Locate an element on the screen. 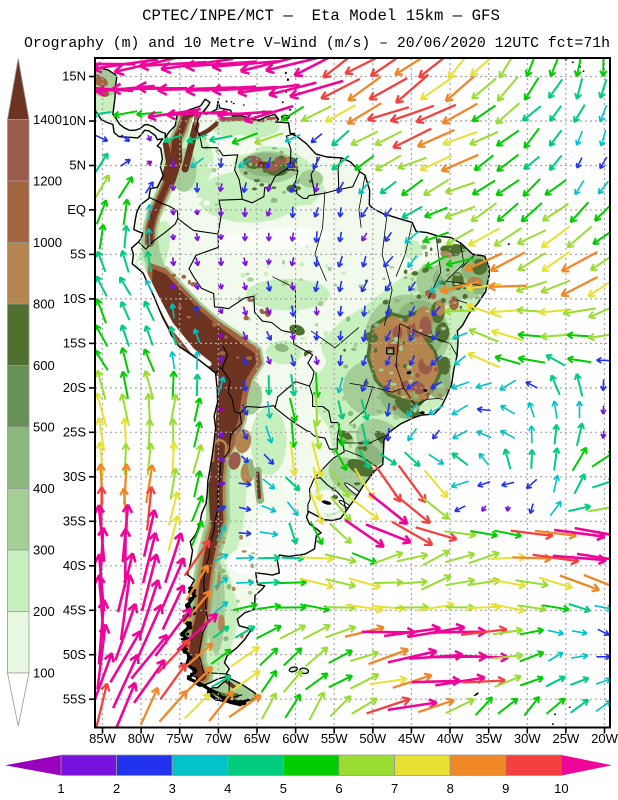 The height and width of the screenshot is (800, 618). svg-text: 15S is located at coordinates (74, 343).